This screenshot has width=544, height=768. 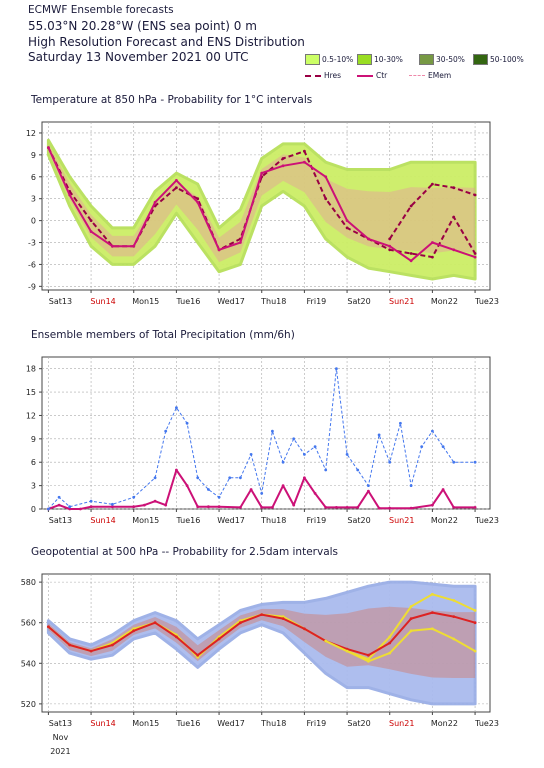 What do you see at coordinates (401, 520) in the screenshot?
I see `x-tick-label: Sun21` at bounding box center [401, 520].